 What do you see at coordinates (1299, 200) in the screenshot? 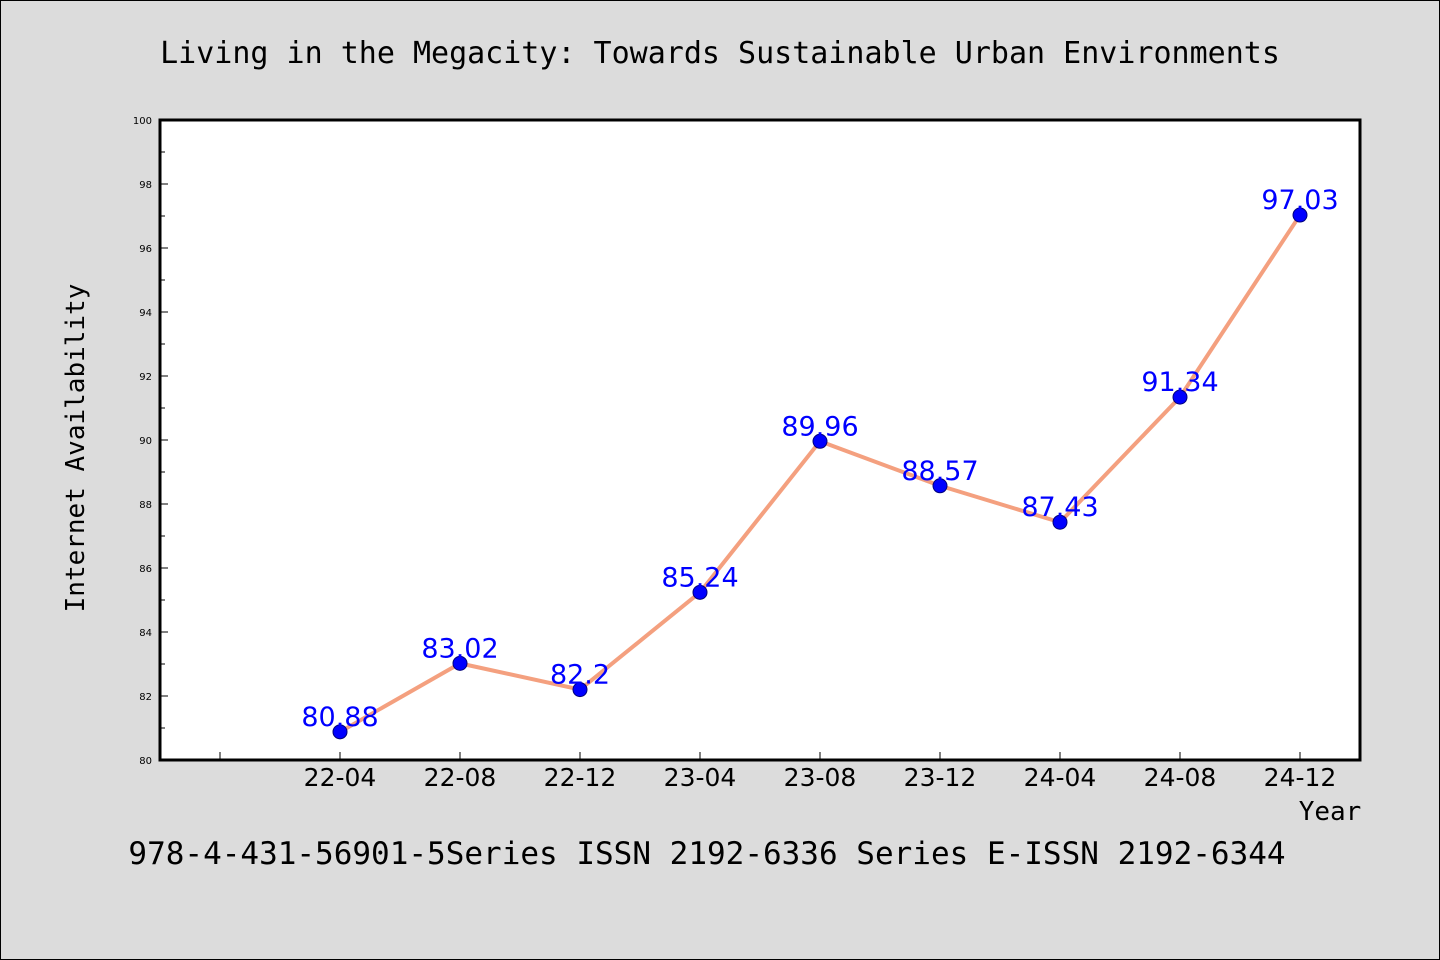
I see `data-label: 97.03` at bounding box center [1299, 200].